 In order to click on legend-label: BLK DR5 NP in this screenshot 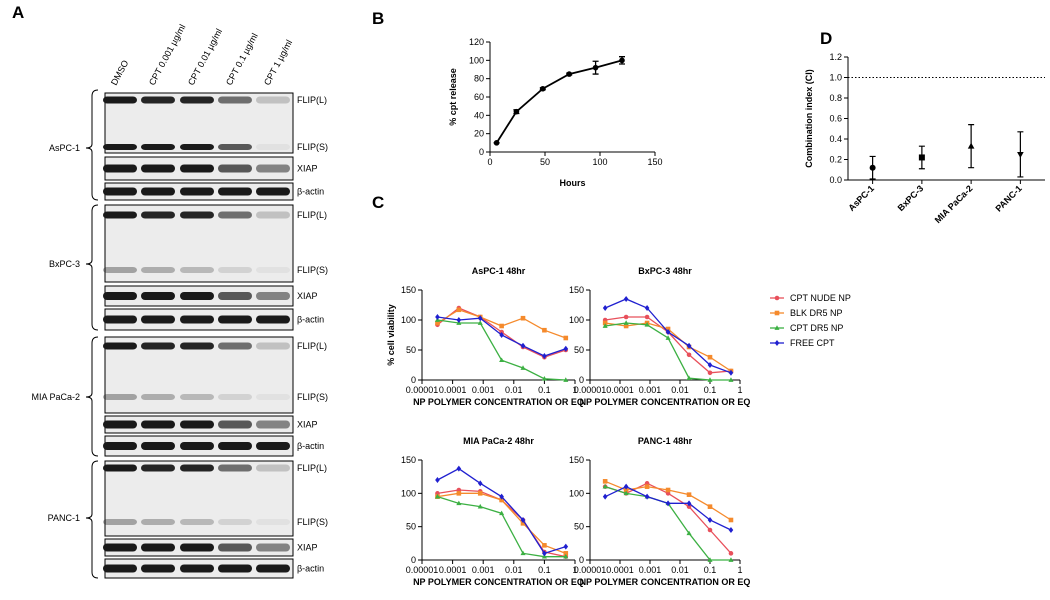, I will do `click(816, 313)`.